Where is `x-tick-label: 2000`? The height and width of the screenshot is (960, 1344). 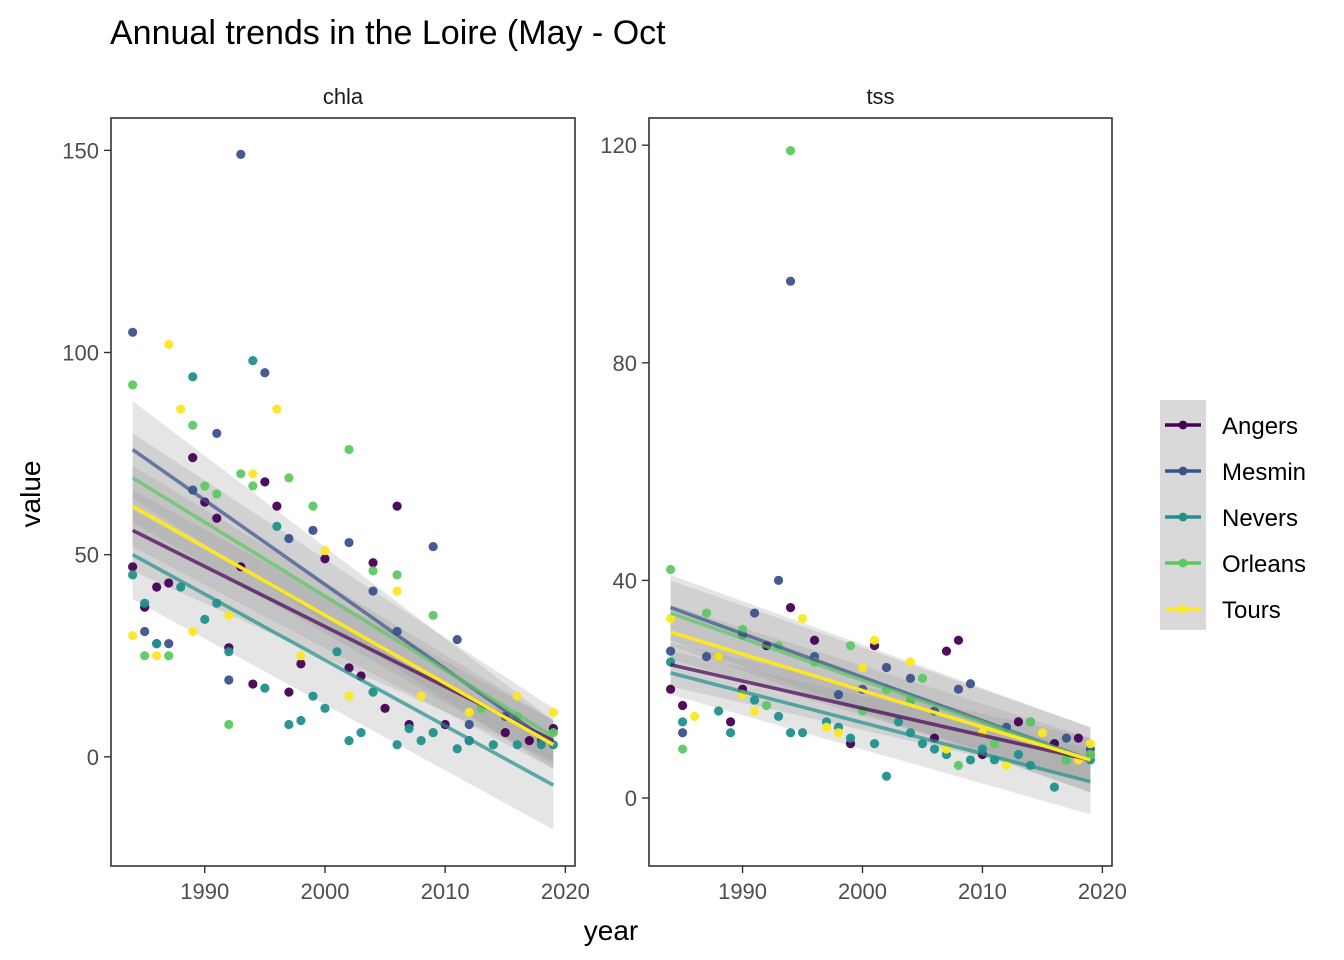 x-tick-label: 2000 is located at coordinates (862, 891).